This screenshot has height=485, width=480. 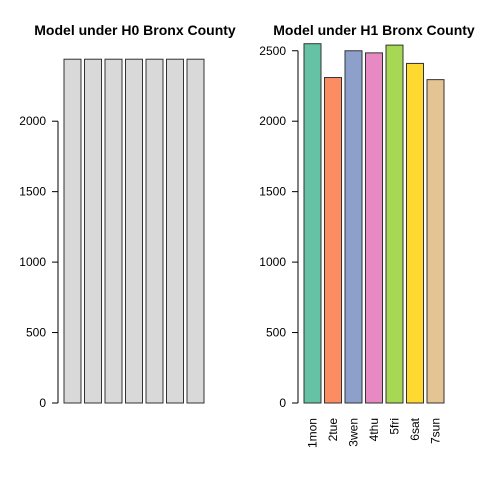 What do you see at coordinates (353, 227) in the screenshot?
I see `bar-h1-3wen` at bounding box center [353, 227].